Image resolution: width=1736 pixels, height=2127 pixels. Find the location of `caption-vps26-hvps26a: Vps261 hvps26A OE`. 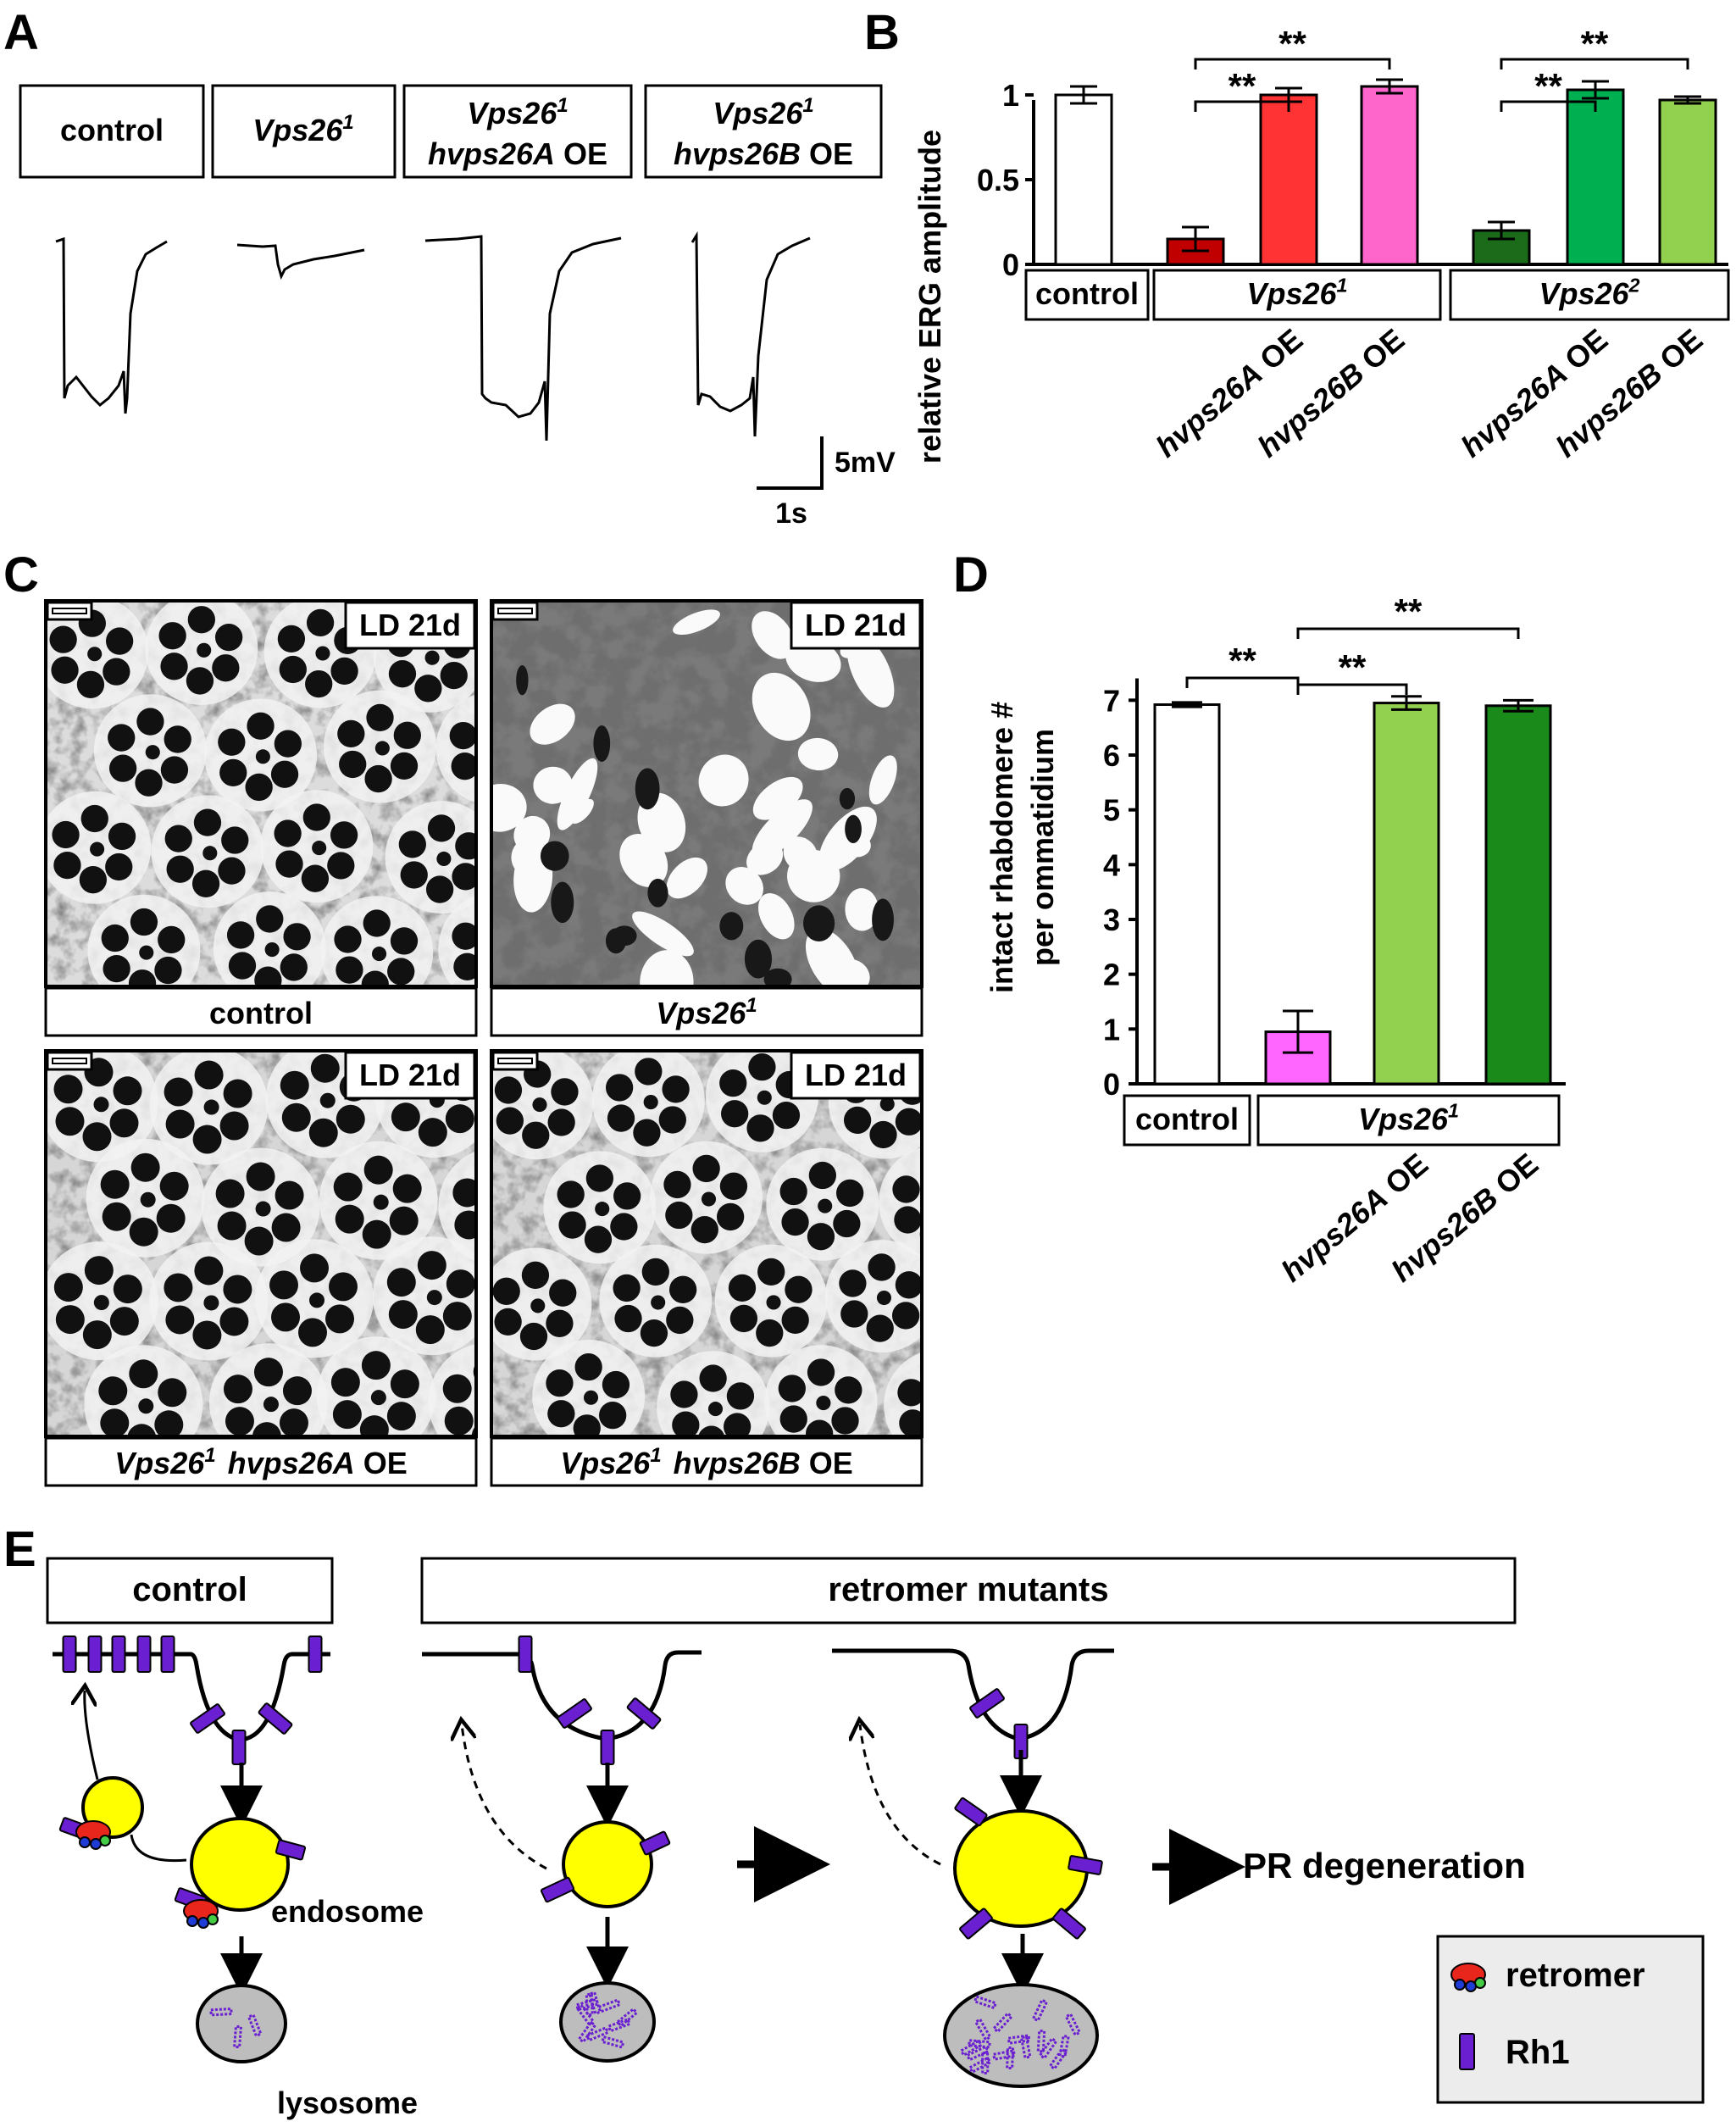

caption-vps26-hvps26a: Vps261 hvps26A OE is located at coordinates (261, 1462).